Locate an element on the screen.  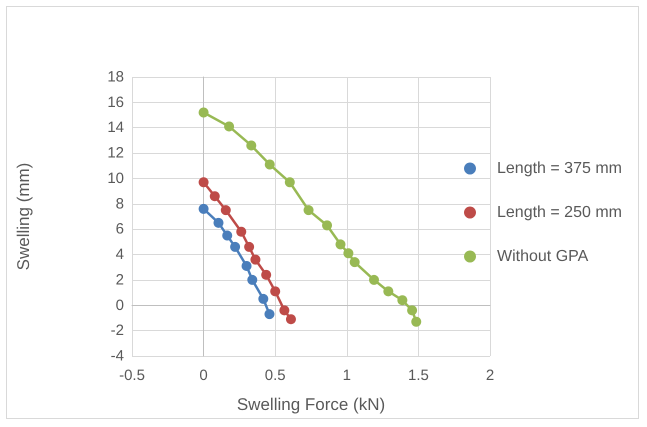
y-tick-label: 8 is located at coordinates (120, 203).